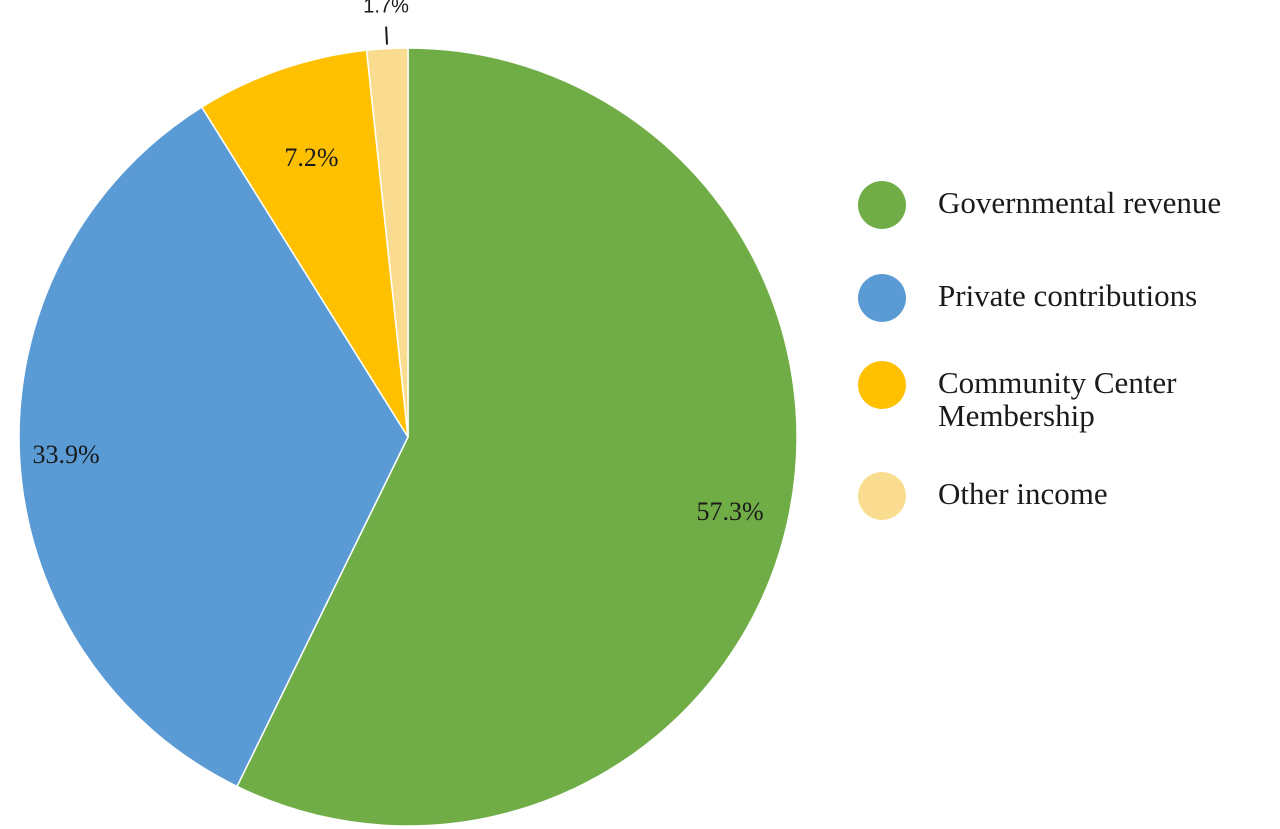  I want to click on pie-slice-community-center-membership, so click(304, 243).